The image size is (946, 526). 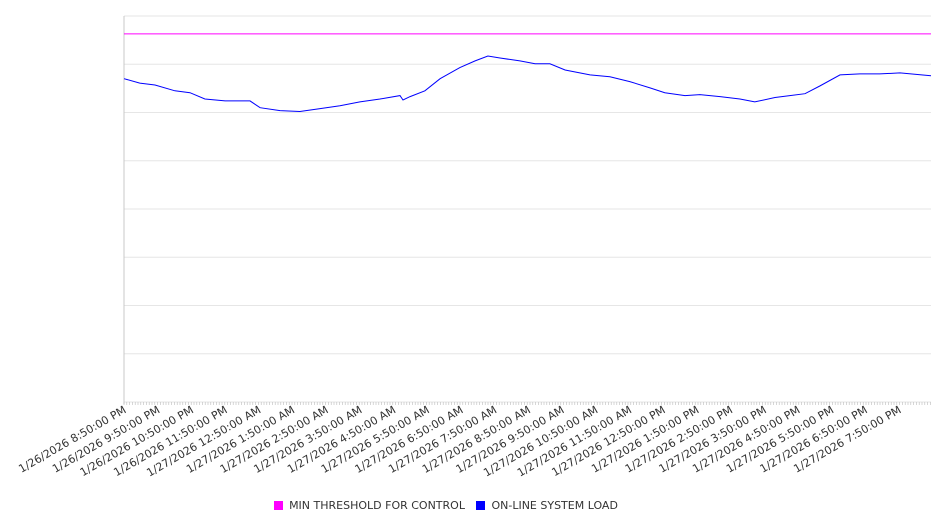 I want to click on legend-label: MIN THRESHOLD FOR CONTROL, so click(x=377, y=505).